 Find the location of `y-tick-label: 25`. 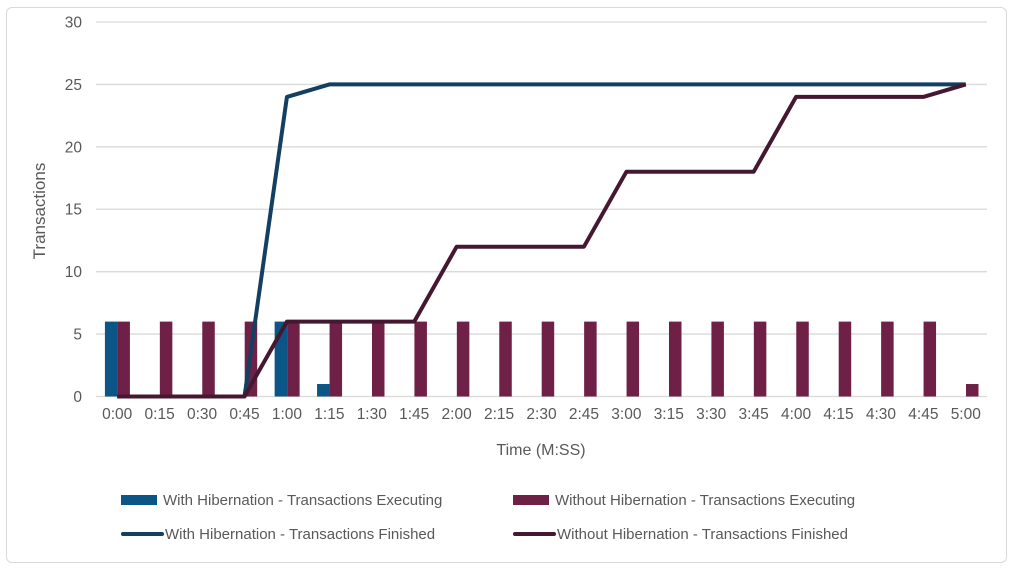

y-tick-label: 25 is located at coordinates (73, 85).